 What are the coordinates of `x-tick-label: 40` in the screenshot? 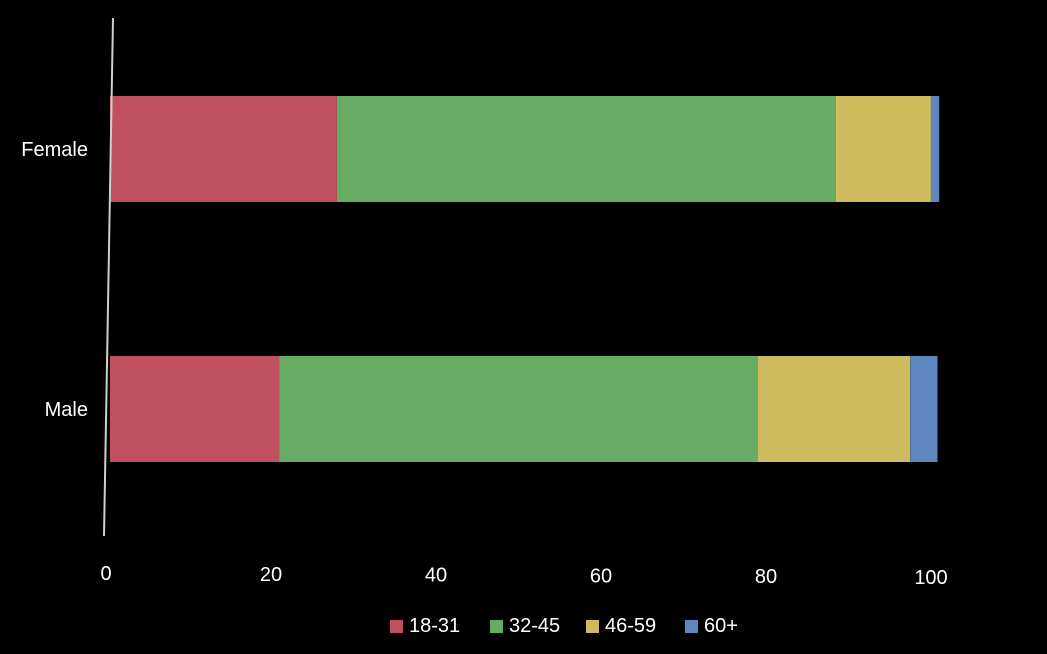 It's located at (436, 576).